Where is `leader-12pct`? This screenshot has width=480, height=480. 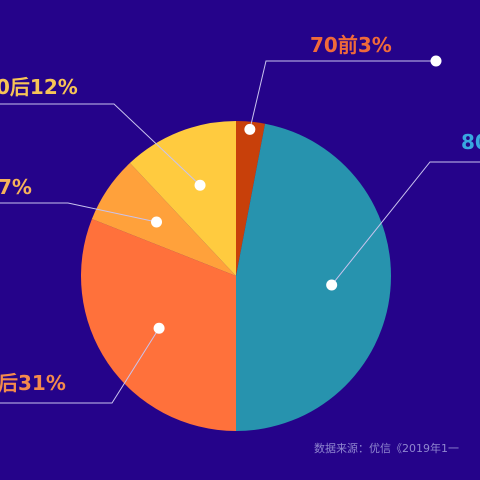
leader-12pct is located at coordinates (100, 144).